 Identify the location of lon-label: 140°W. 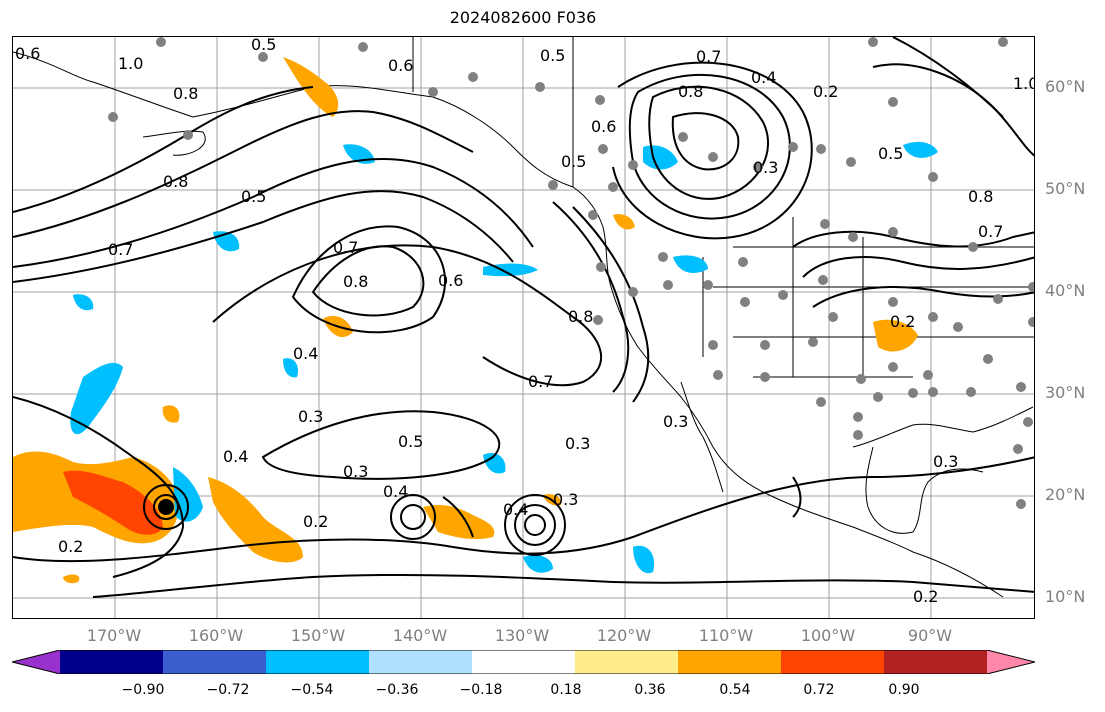
(420, 635).